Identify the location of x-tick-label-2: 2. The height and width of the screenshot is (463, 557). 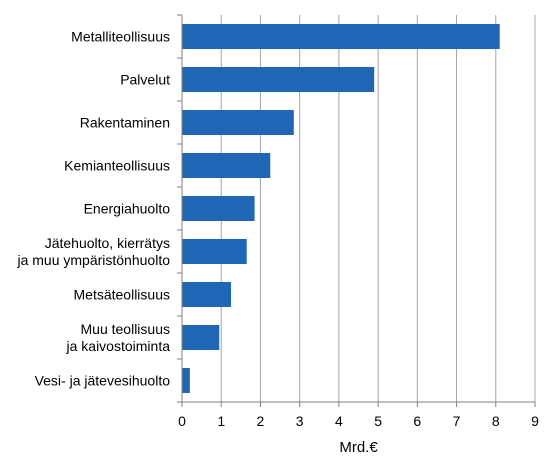
(261, 421).